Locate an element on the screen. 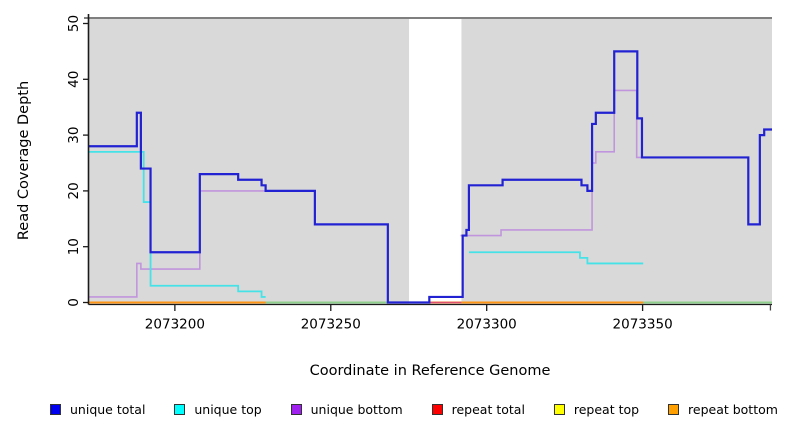 The width and height of the screenshot is (792, 432). legend-item-repeat-total: repeat total is located at coordinates (478, 409).